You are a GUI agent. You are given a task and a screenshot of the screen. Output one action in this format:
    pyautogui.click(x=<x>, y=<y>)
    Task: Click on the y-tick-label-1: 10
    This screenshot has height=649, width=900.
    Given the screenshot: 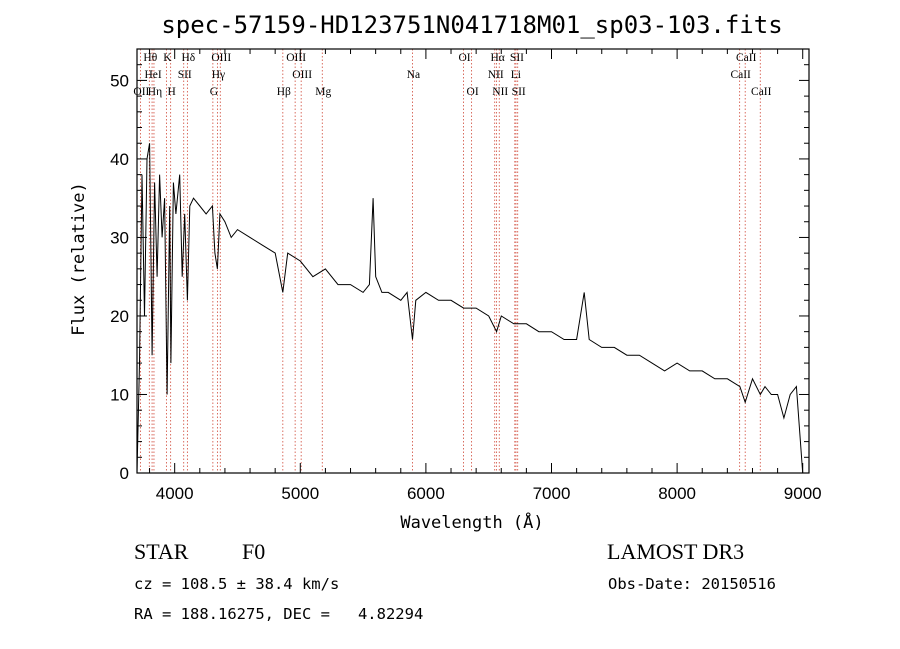 What is the action you would take?
    pyautogui.click(x=119, y=394)
    